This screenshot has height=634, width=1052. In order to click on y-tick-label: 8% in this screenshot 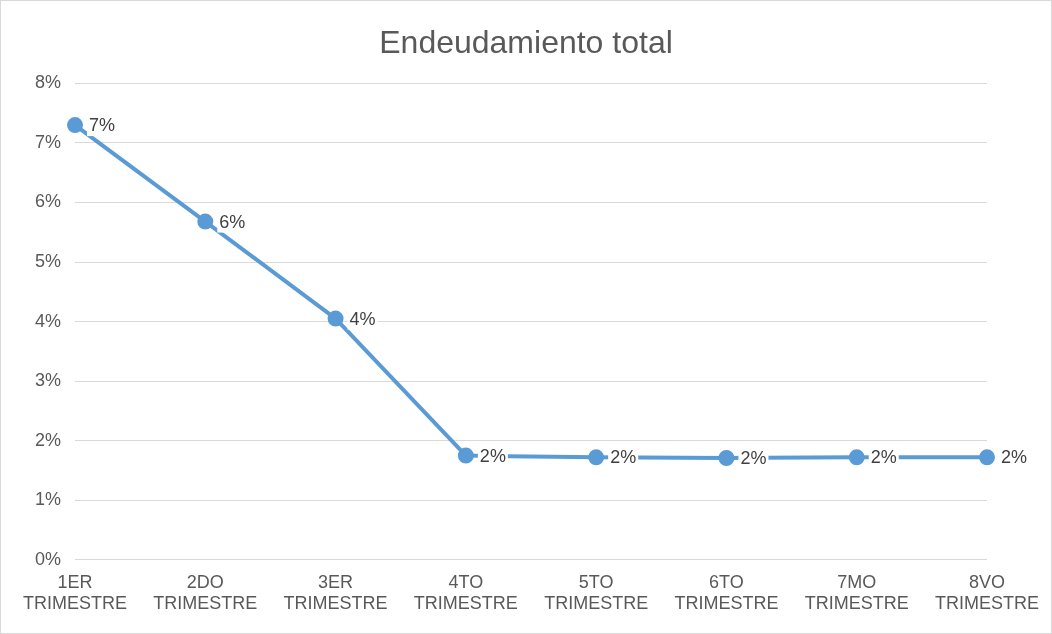, I will do `click(48, 82)`.